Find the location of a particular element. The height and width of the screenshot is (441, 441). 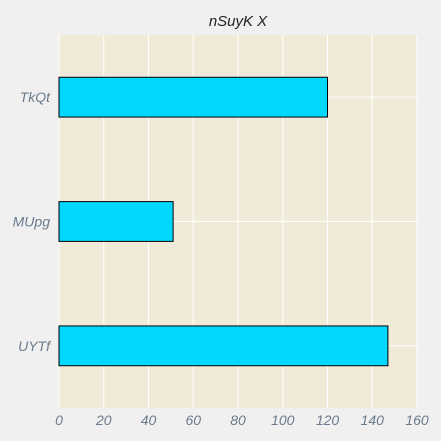

x-tick-label: 60 is located at coordinates (193, 420).